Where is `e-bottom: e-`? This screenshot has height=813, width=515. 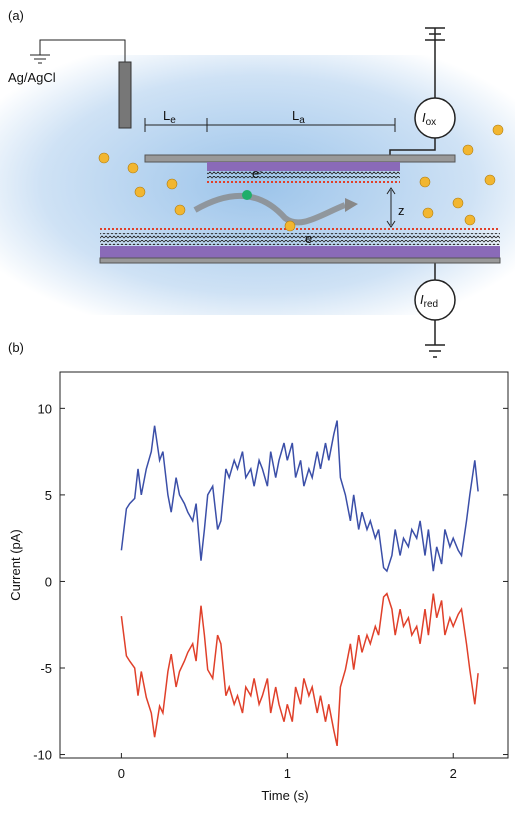 e-bottom: e- is located at coordinates (310, 238).